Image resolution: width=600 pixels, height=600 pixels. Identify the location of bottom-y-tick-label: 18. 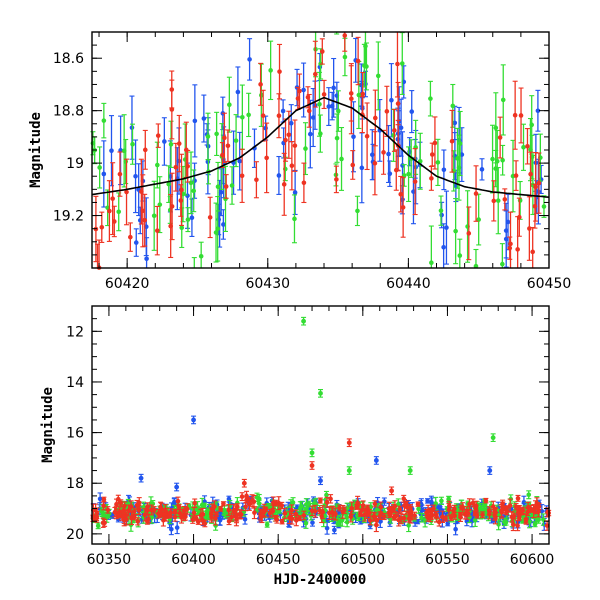
(75, 484).